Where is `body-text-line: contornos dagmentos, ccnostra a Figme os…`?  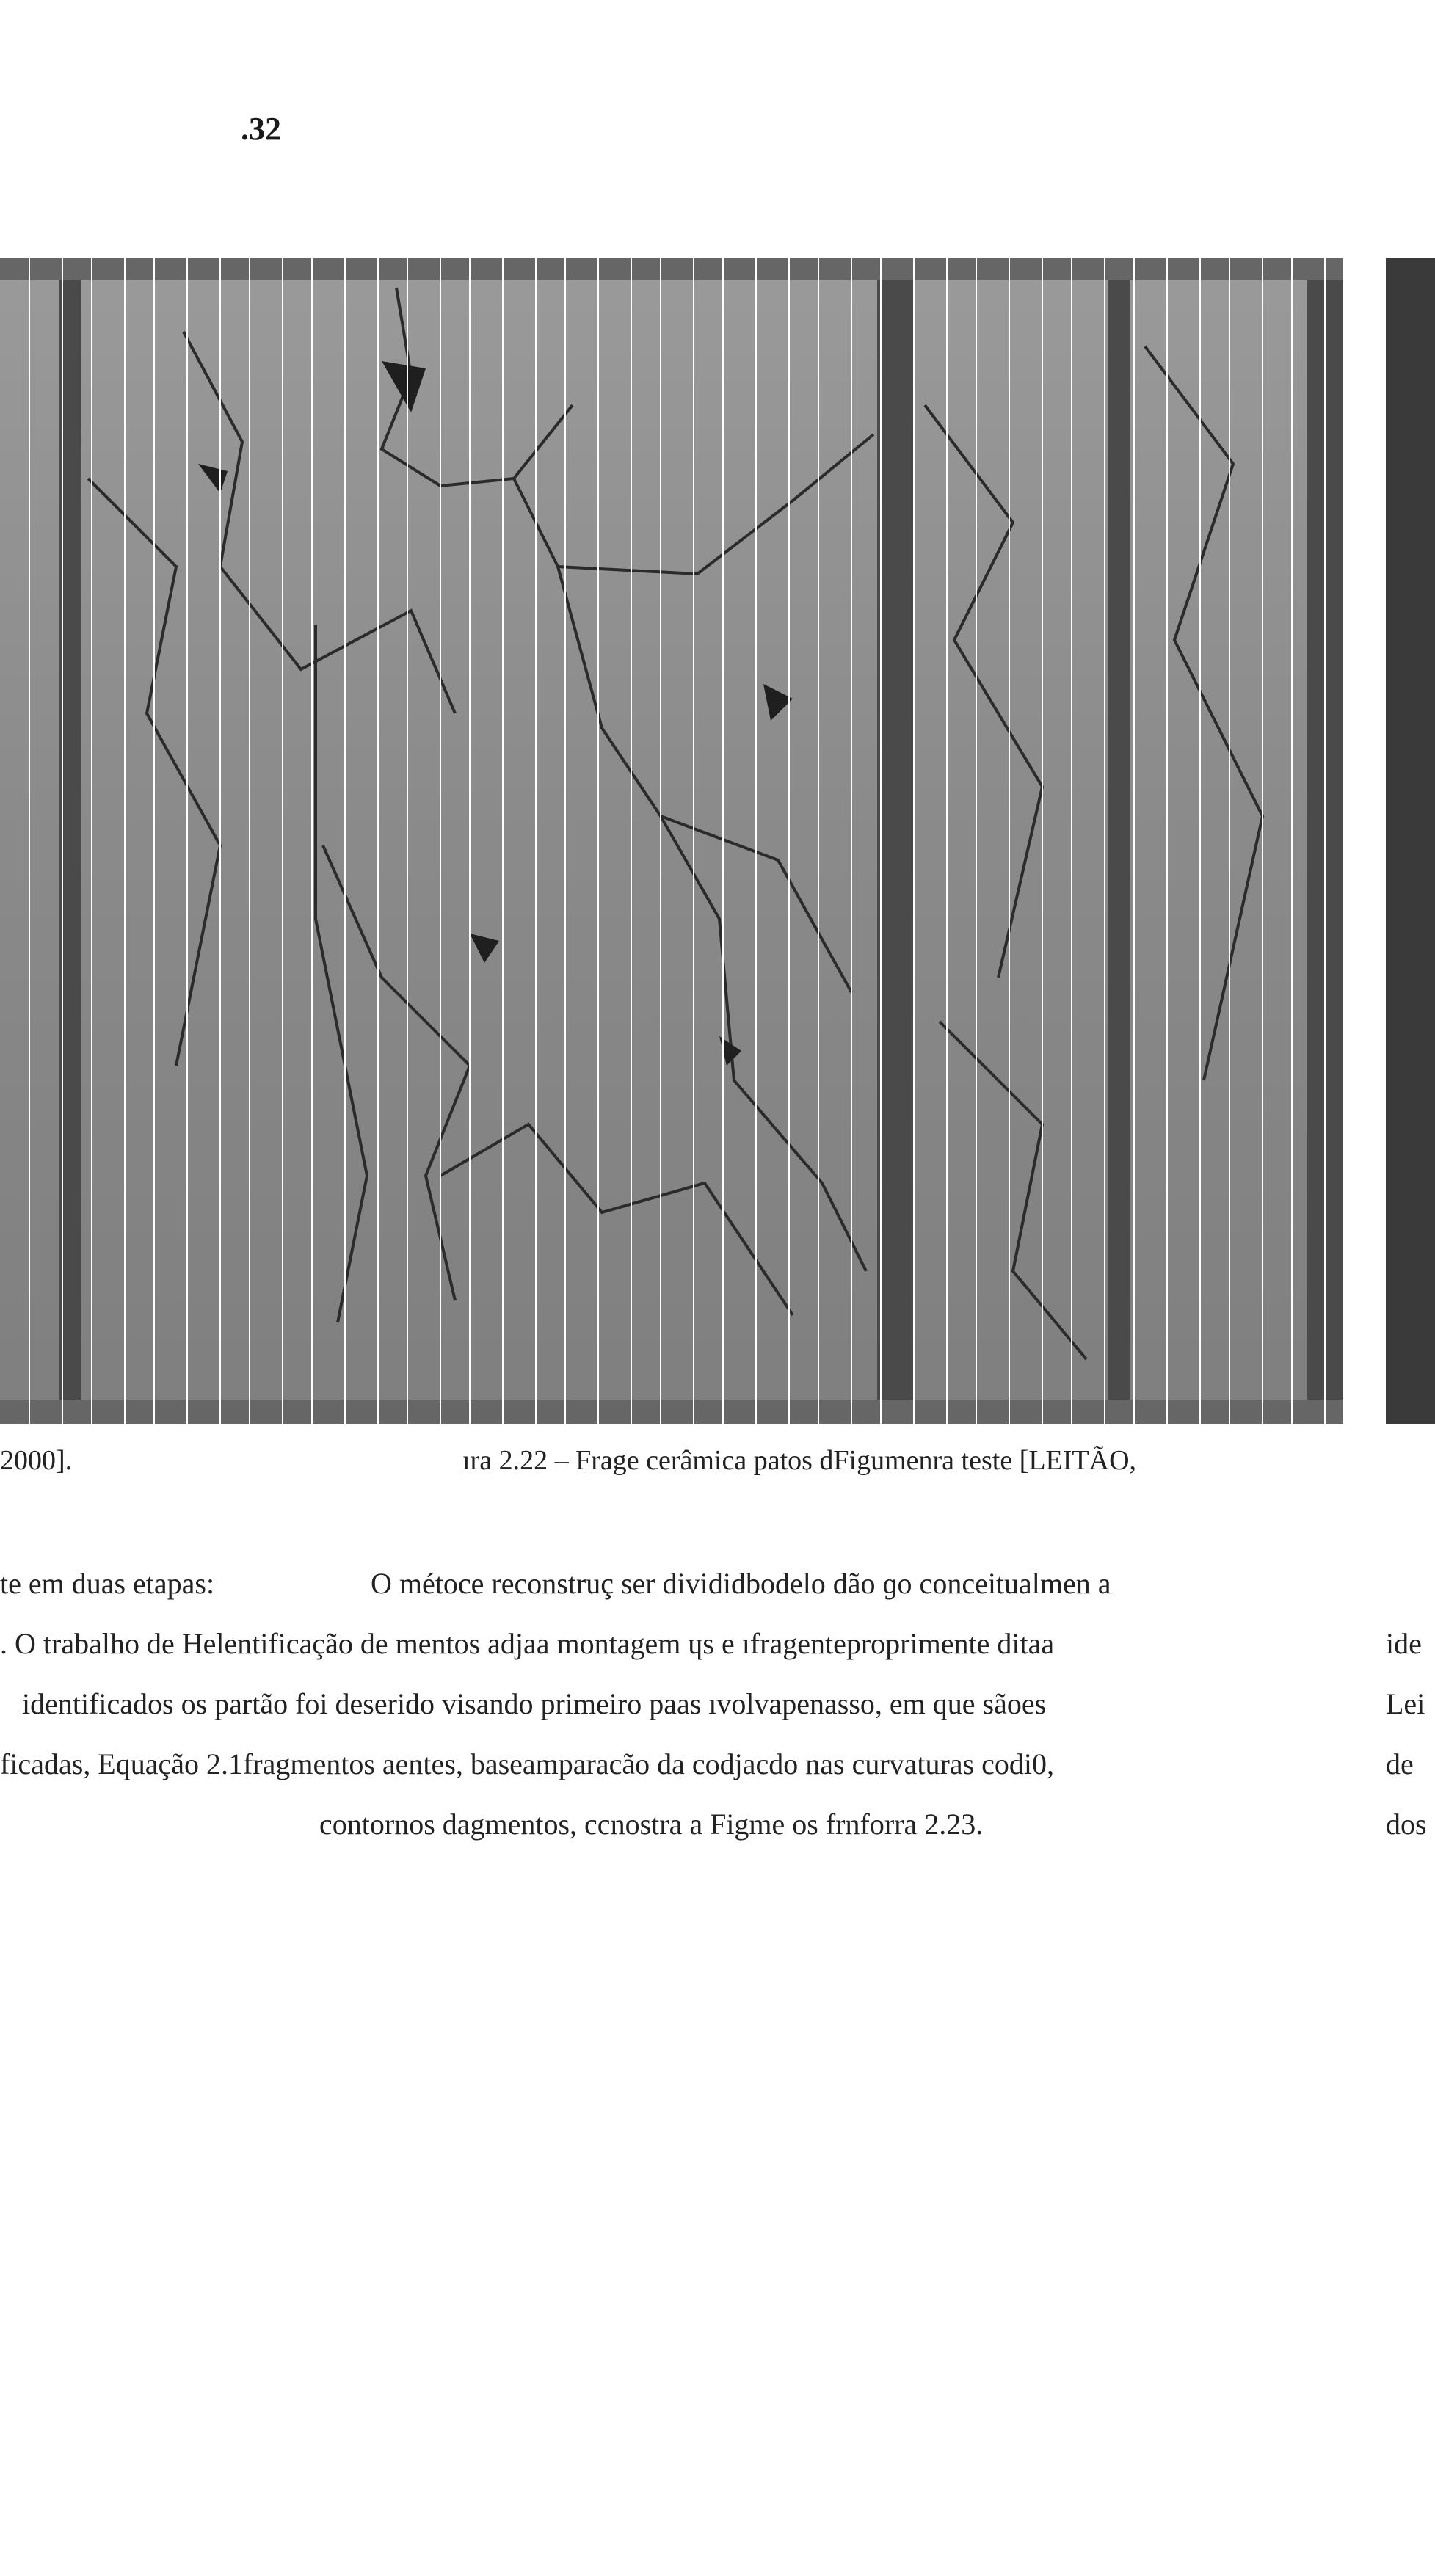
body-text-line: contornos dagmentos, ccnostra a Figme os… is located at coordinates (717, 1825).